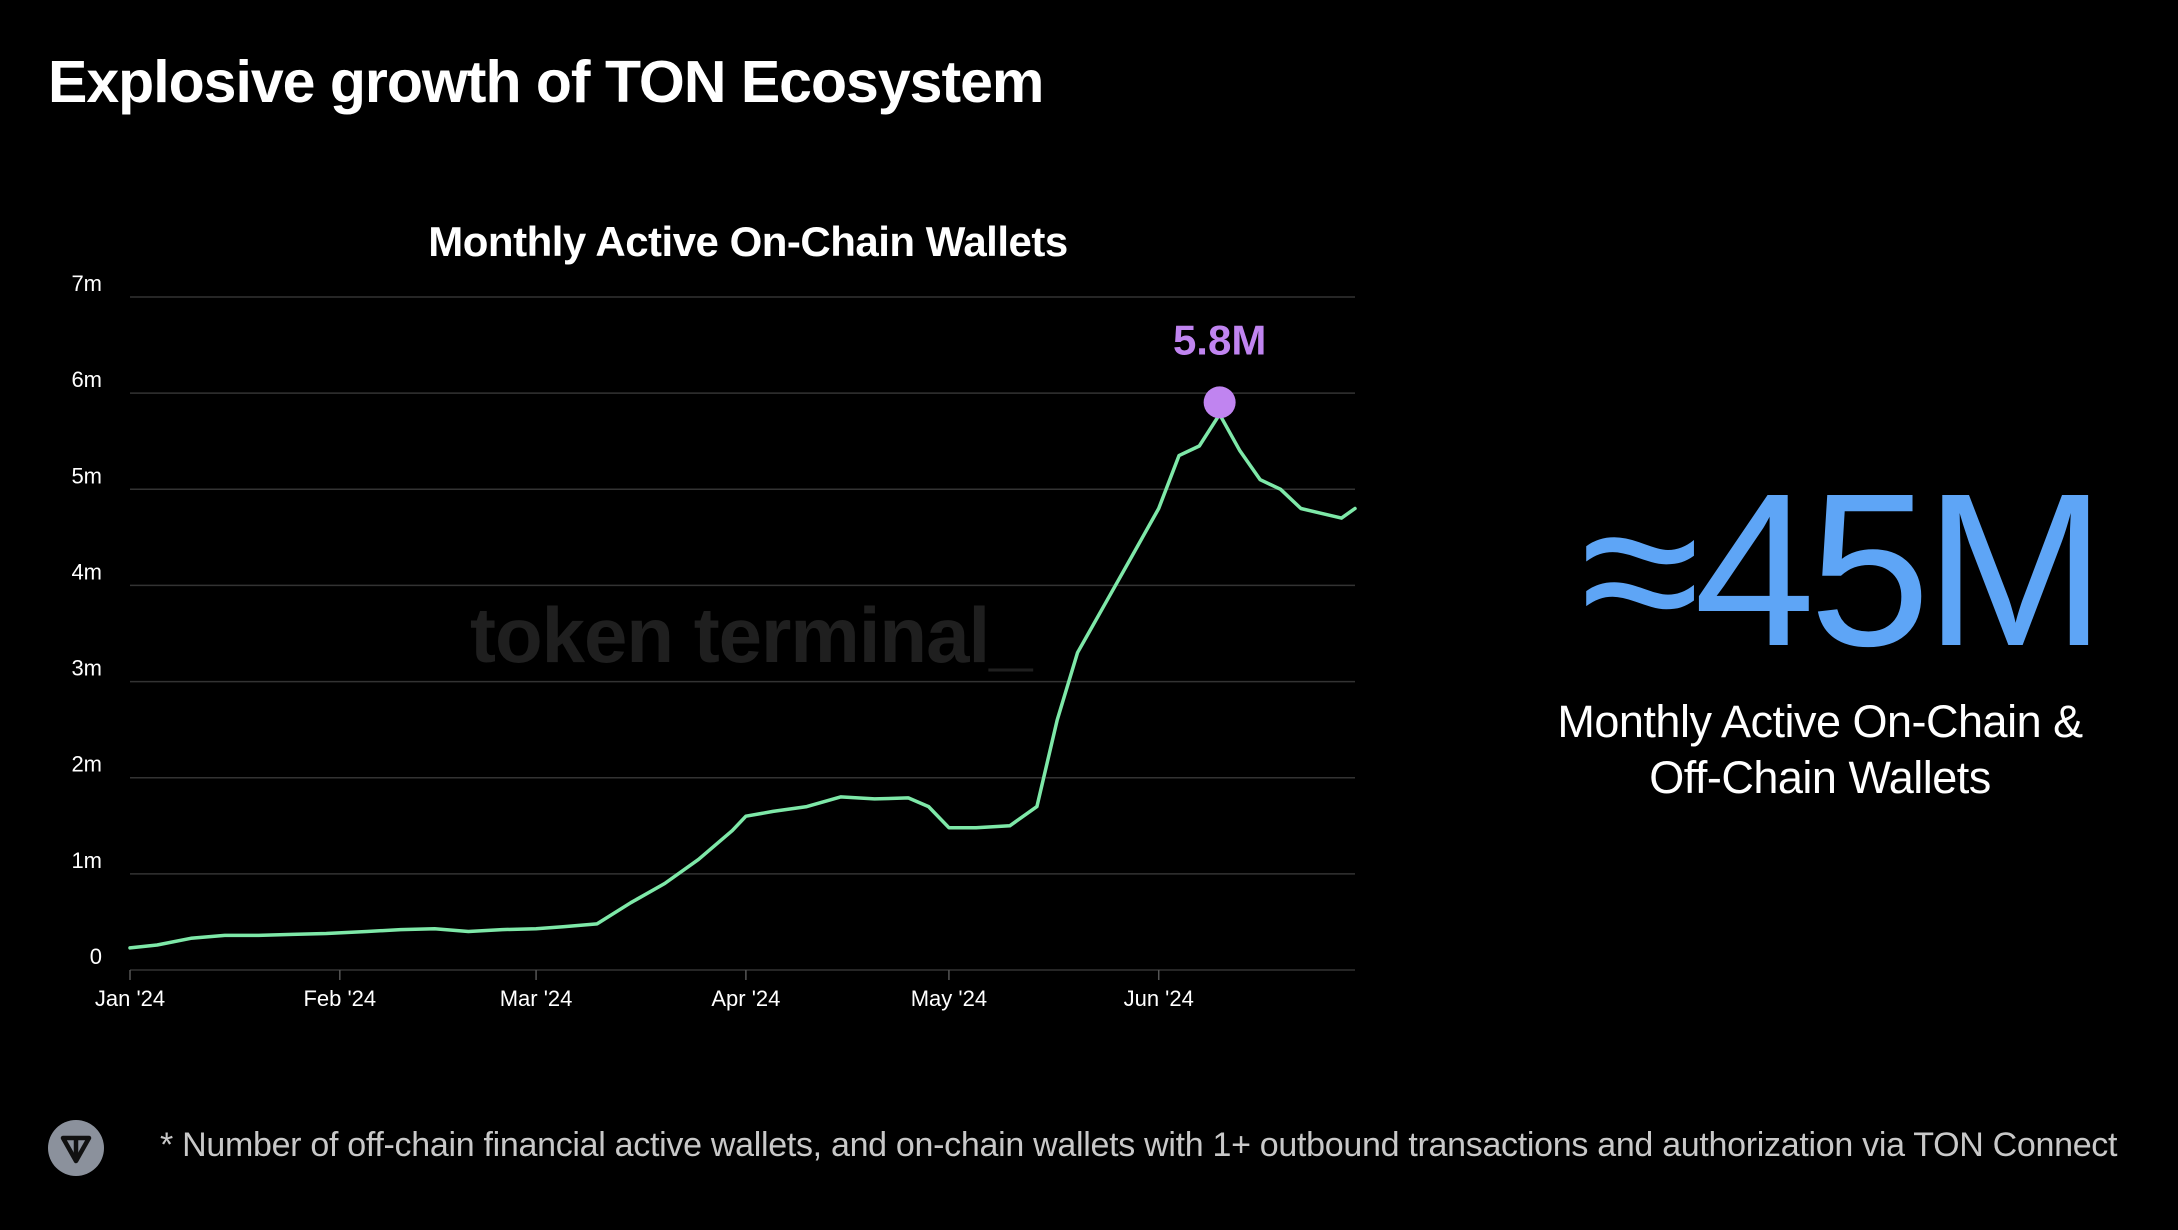 The width and height of the screenshot is (2178, 1230). What do you see at coordinates (339, 998) in the screenshot?
I see `x-tick-label: Feb '24` at bounding box center [339, 998].